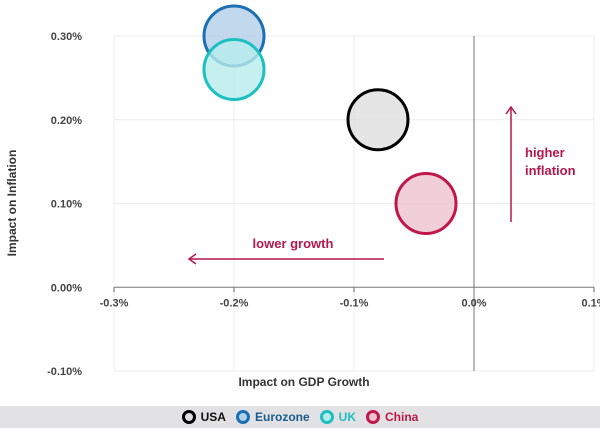  Describe the element at coordinates (66, 37) in the screenshot. I see `y-tick-label: 0.30%` at that location.